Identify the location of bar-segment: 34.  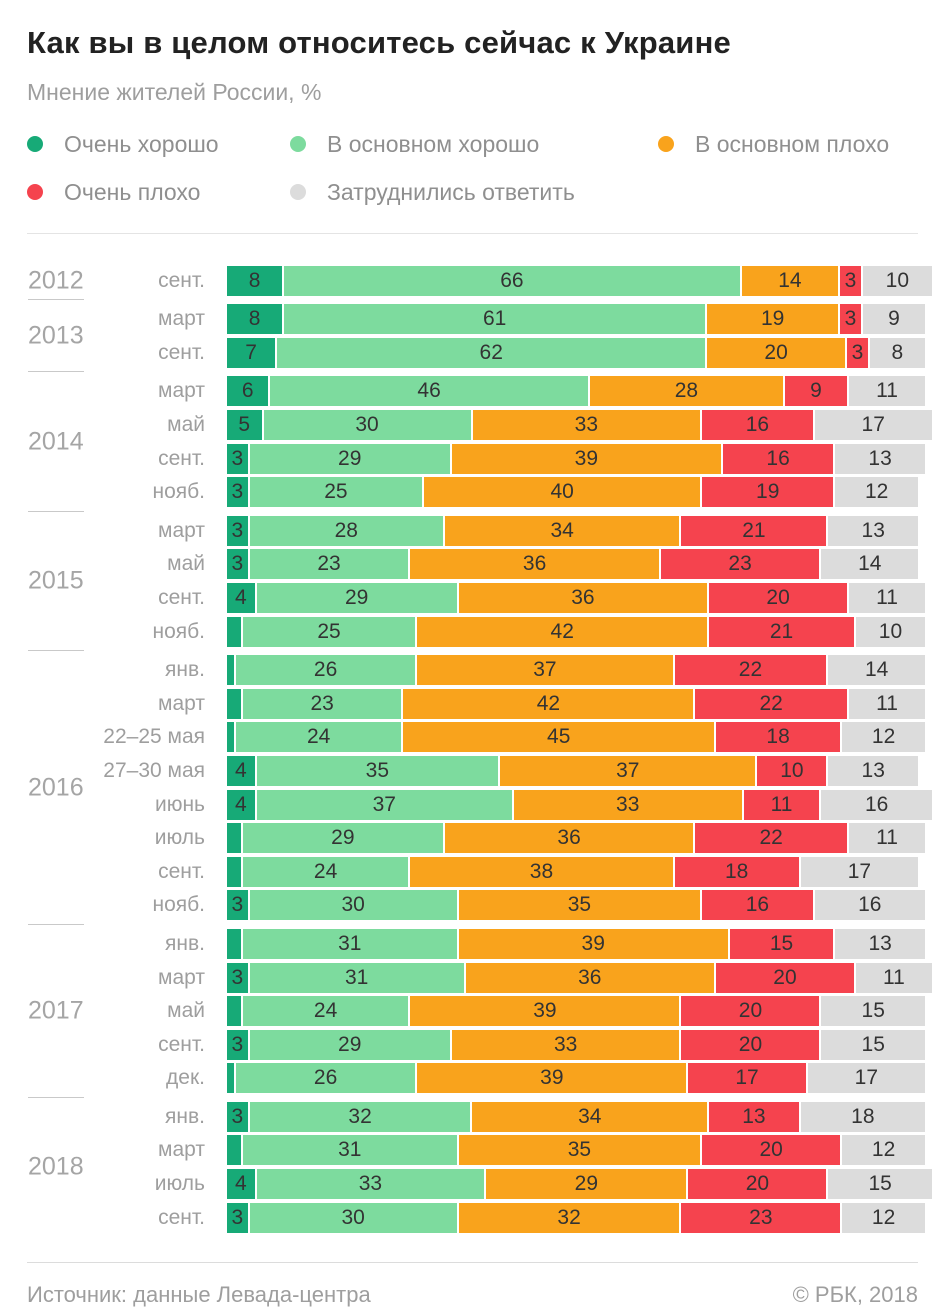
(590, 1116).